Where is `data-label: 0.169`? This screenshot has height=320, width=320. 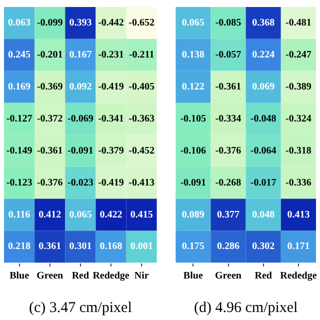
data-label: 0.169 is located at coordinates (19, 86).